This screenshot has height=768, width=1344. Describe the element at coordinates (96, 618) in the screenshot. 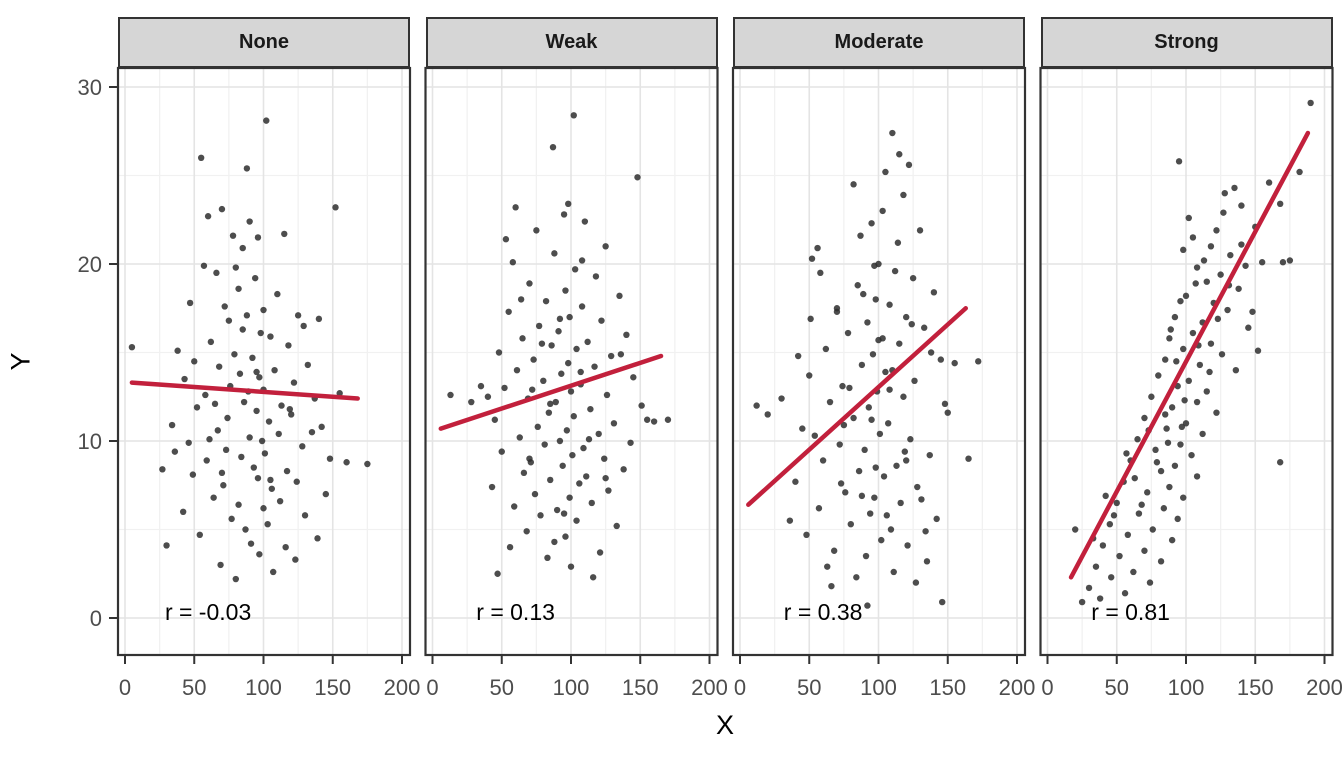

I see `y-tick-label: 0` at that location.